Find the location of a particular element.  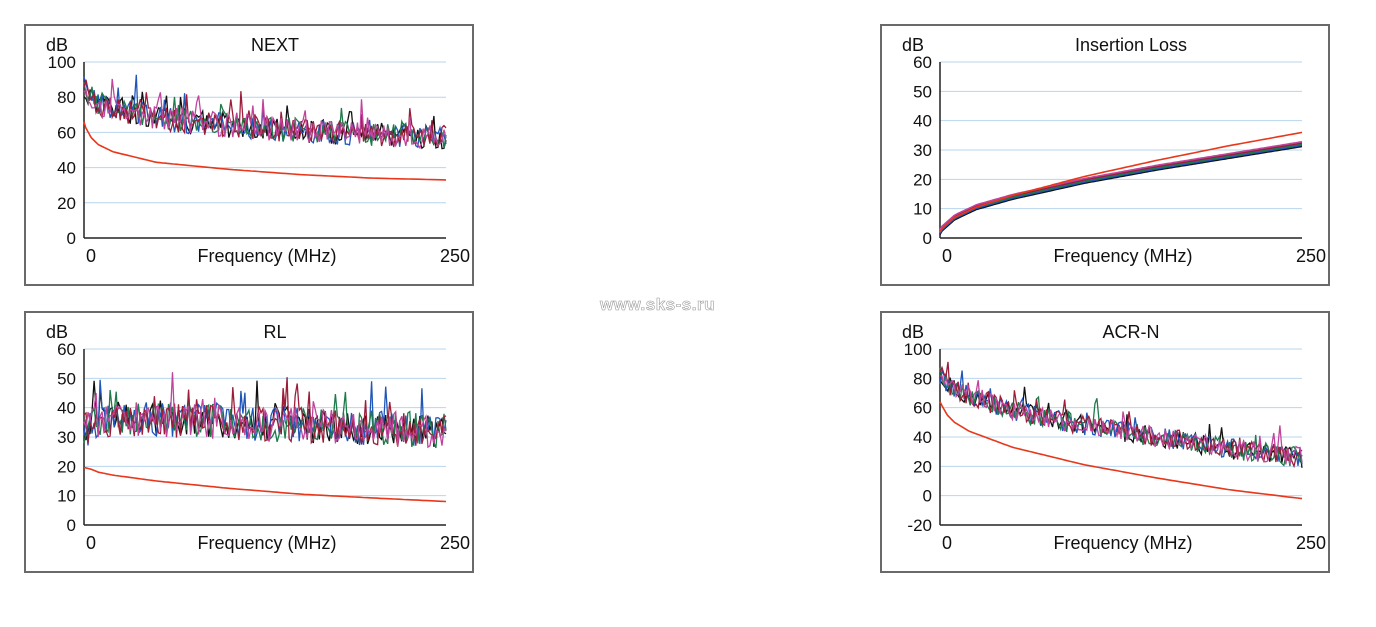

chart-rl-panel: RL dB 0 10 20 30 40 50 60 0 250 Frequency (MHz) is located at coordinates (249, 442).